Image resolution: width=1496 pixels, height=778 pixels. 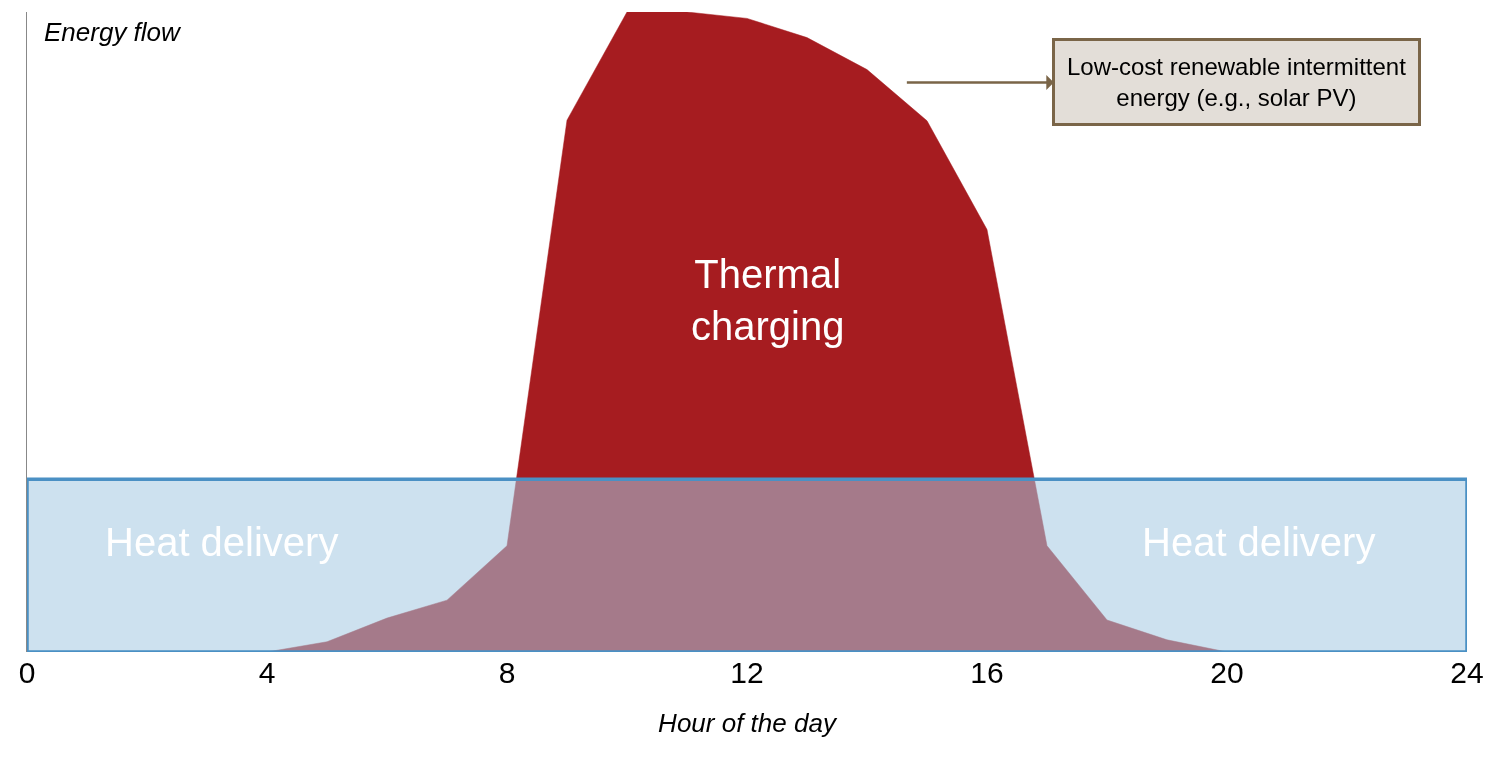 I want to click on x-tick-label: 20, so click(x=1227, y=672).